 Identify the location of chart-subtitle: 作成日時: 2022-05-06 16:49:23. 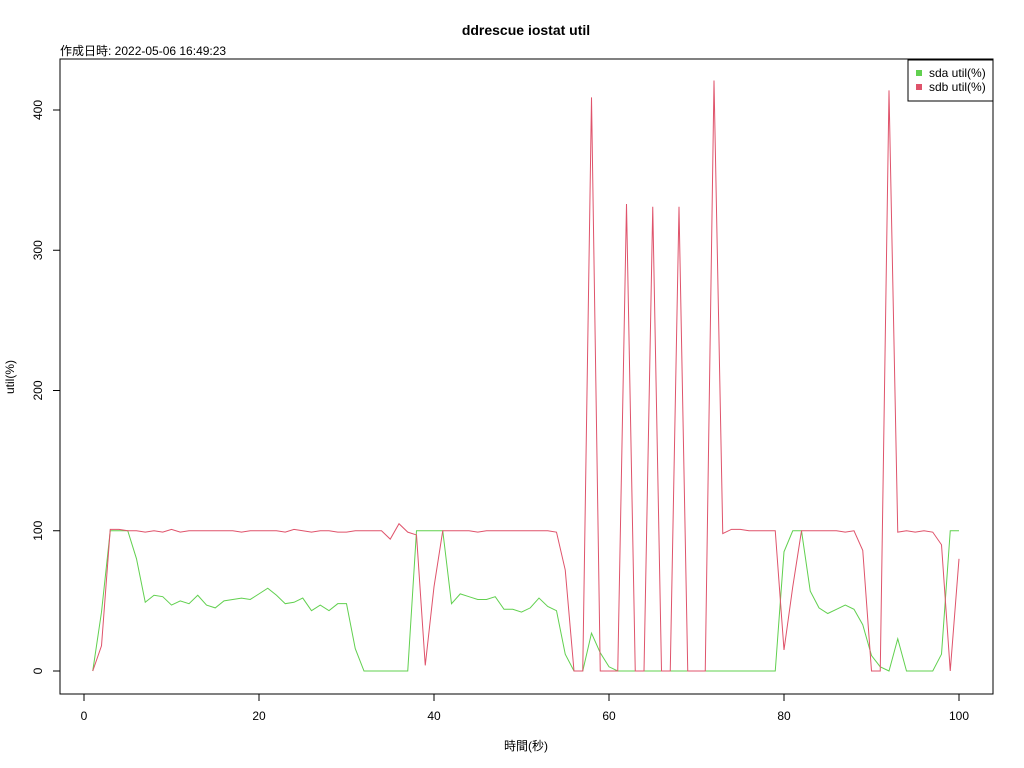
(143, 51).